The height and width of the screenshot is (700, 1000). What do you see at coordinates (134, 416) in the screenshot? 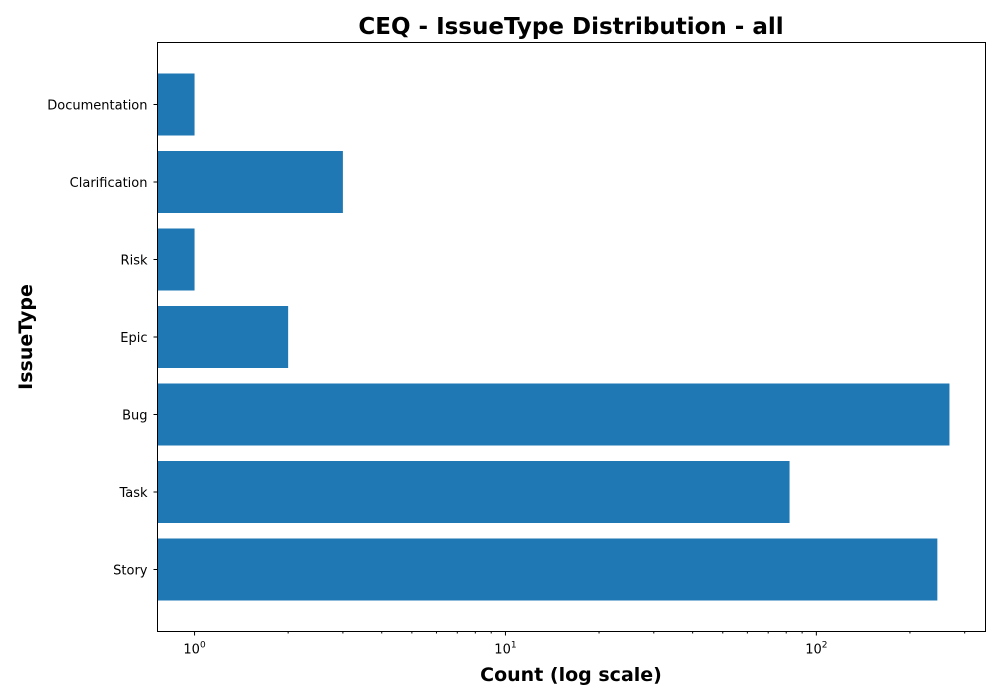
I see `y-tick-label: Bug` at bounding box center [134, 416].